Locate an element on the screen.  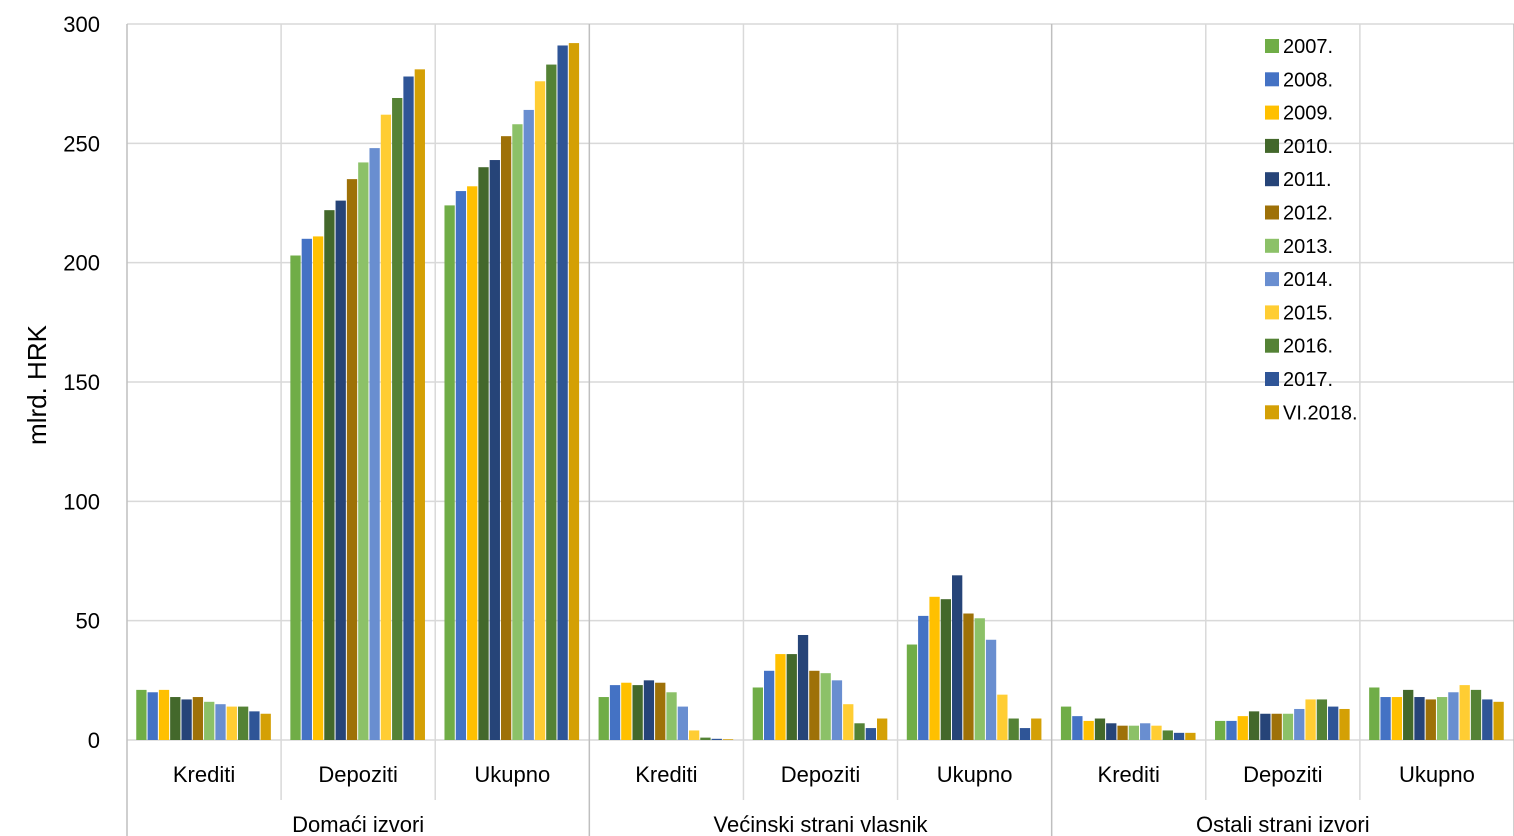
y-axis-label: mlrd. HRK is located at coordinates (37, 384).